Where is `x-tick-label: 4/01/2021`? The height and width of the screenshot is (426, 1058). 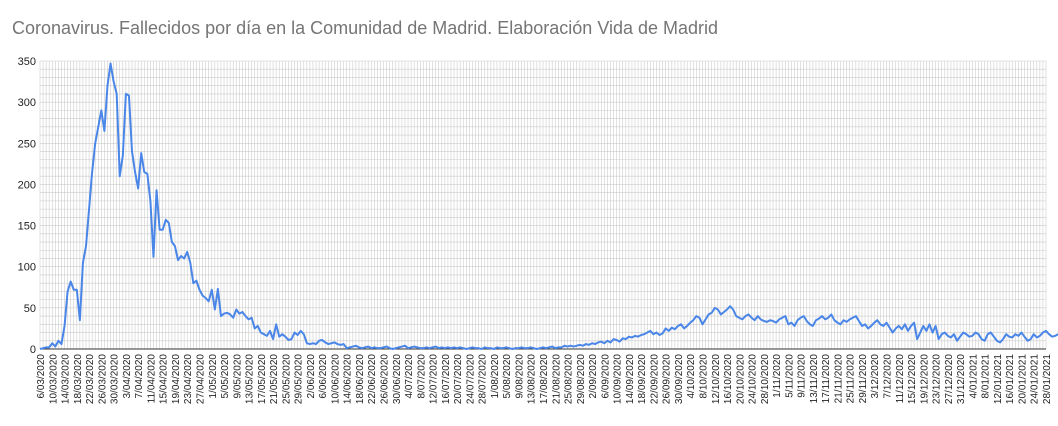 x-tick-label: 4/01/2021 is located at coordinates (973, 376).